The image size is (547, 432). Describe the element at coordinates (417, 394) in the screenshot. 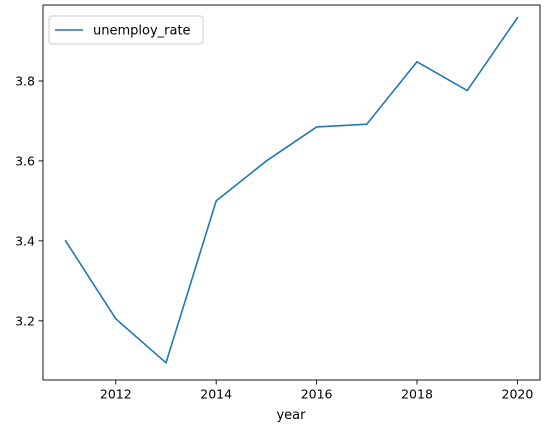

I see `x-tick-label: 2018` at that location.